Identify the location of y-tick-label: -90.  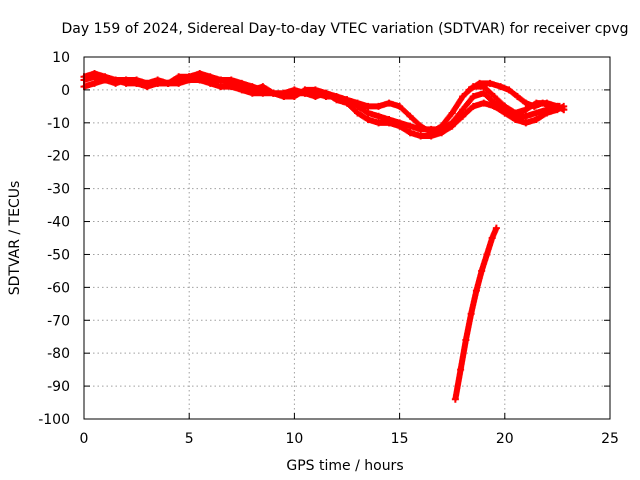
(58, 387).